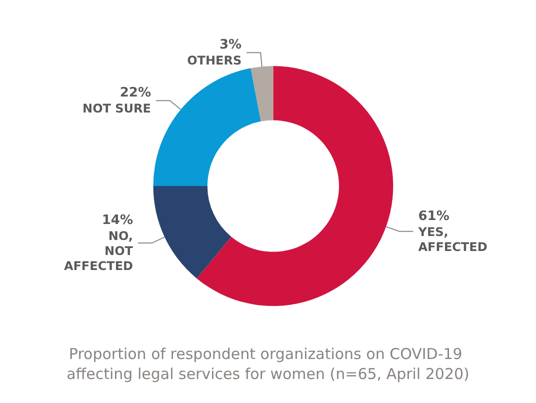 Image resolution: width=536 pixels, height=403 pixels. What do you see at coordinates (116, 109) in the screenshot?
I see `slice-label: NOT SURE` at bounding box center [116, 109].